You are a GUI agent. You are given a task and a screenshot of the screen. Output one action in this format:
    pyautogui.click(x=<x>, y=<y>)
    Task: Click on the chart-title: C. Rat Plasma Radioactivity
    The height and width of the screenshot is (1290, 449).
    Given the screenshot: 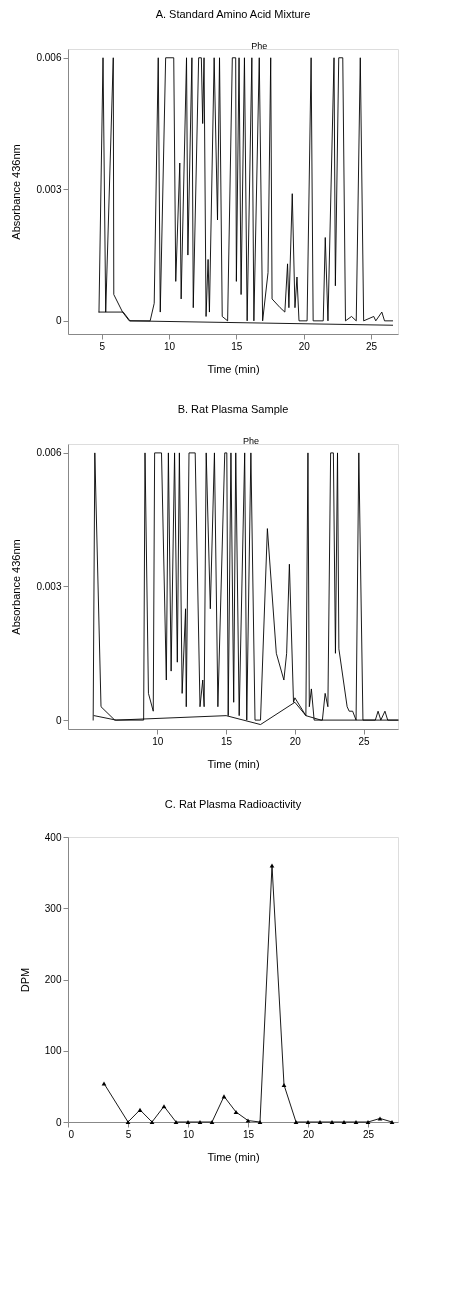 What is the action you would take?
    pyautogui.click(x=233, y=804)
    